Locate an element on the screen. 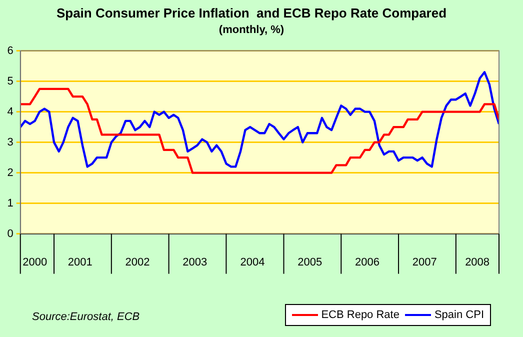  source-note: Source:Eurostat, ECB is located at coordinates (86, 317).